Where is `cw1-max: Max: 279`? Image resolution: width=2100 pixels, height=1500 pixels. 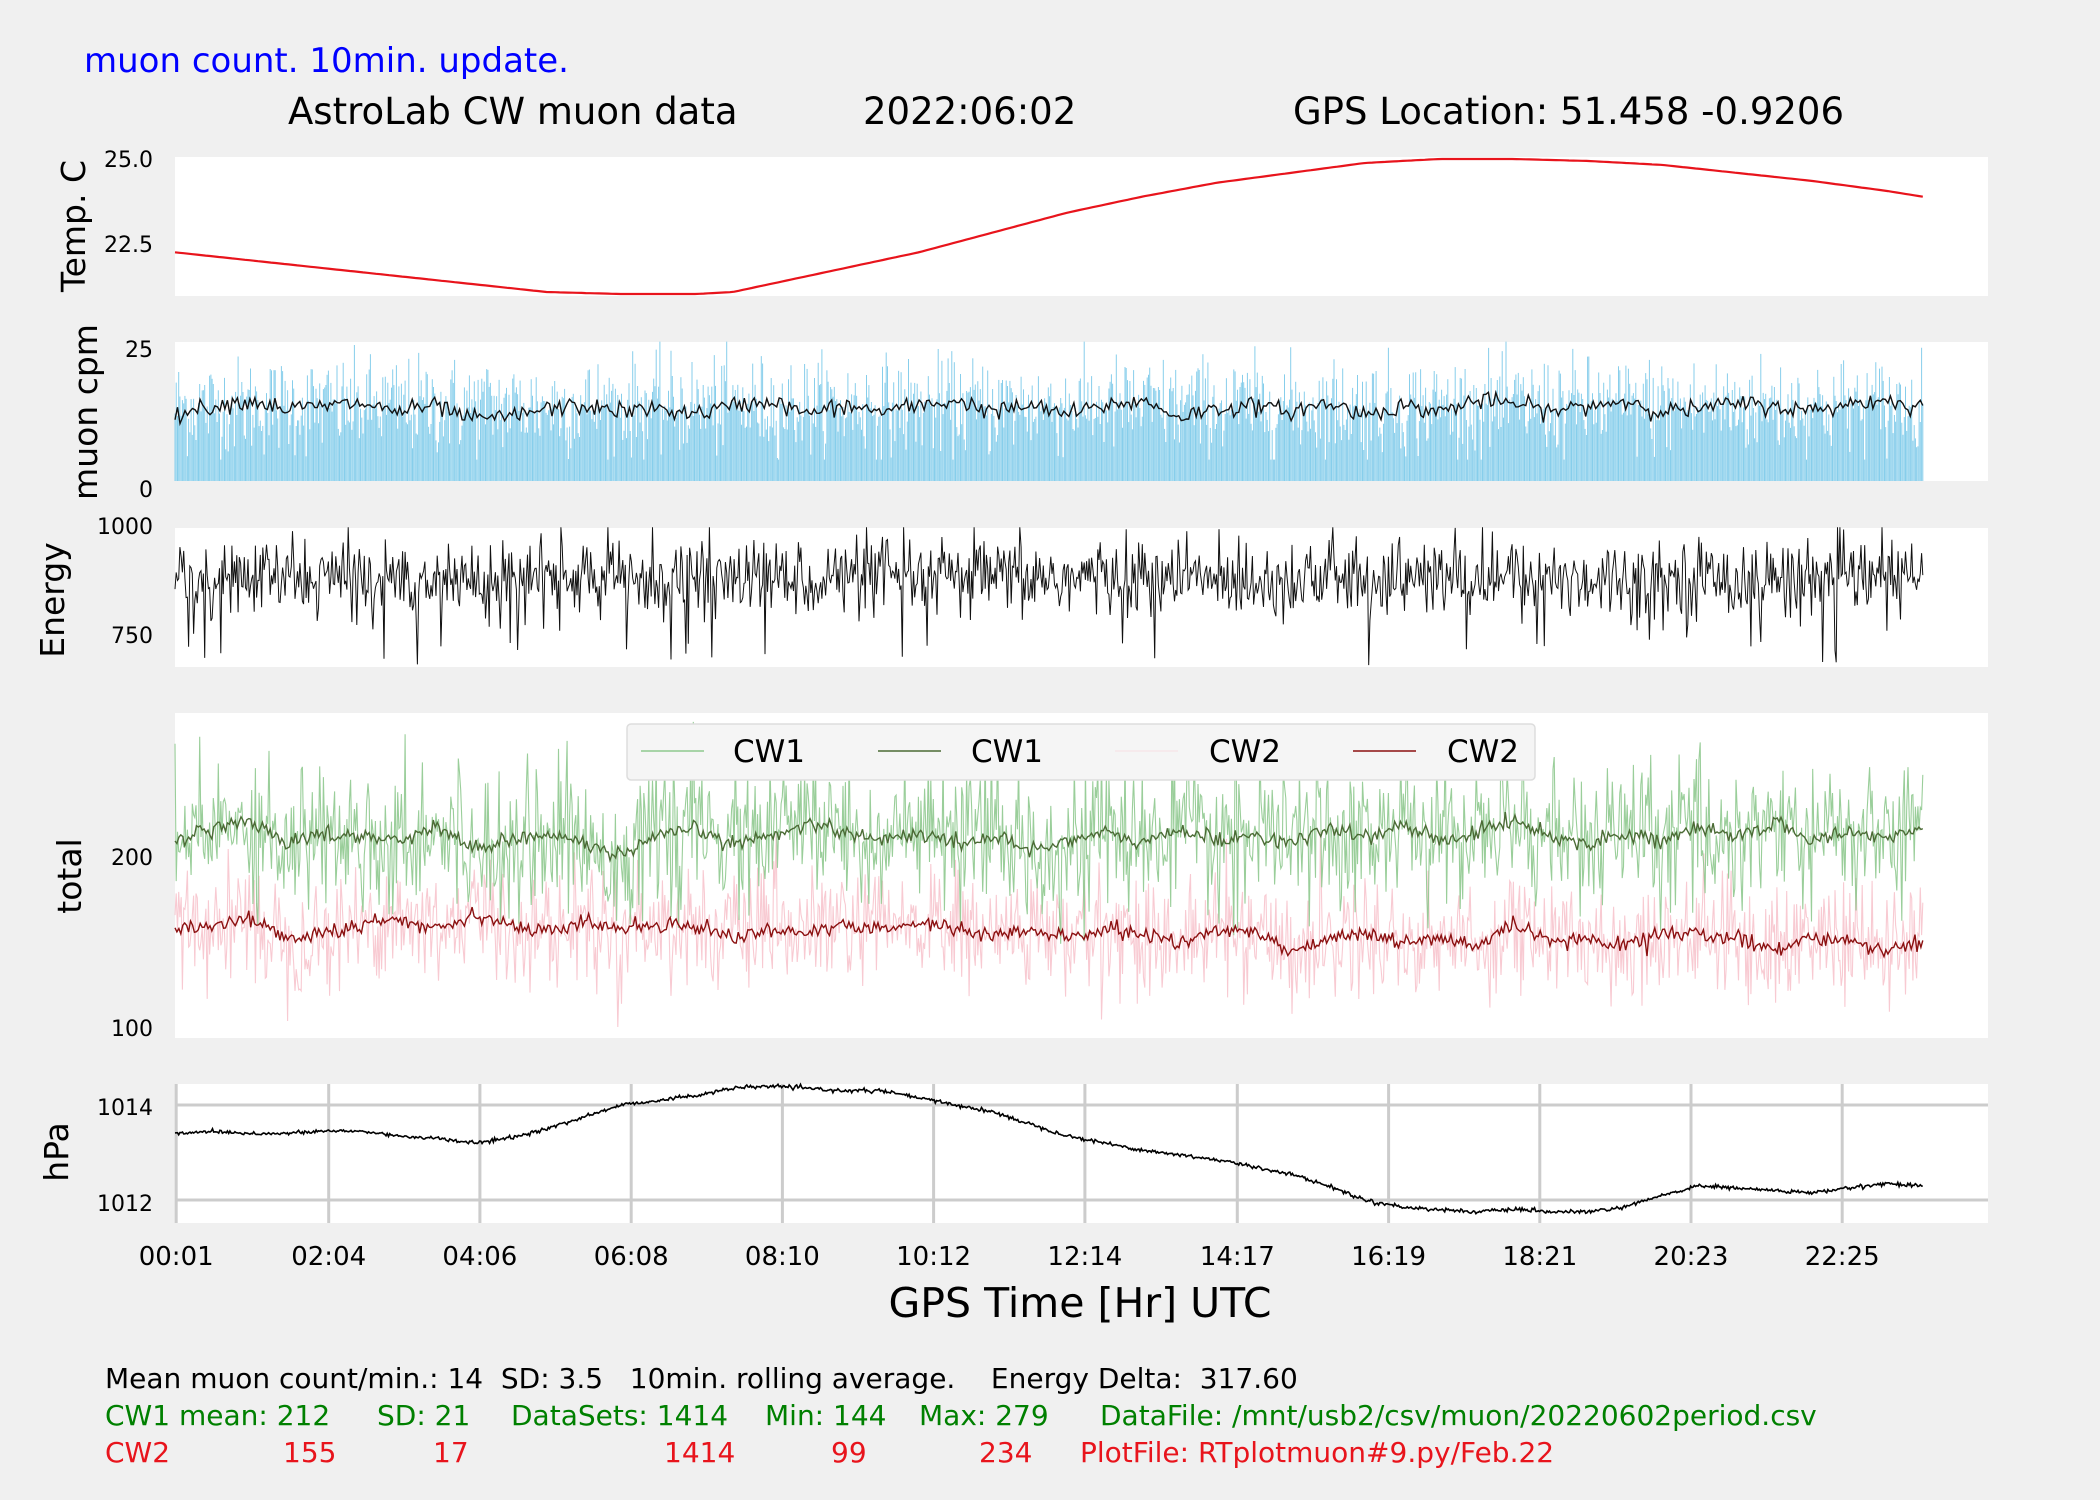 cw1-max: Max: 279 is located at coordinates (984, 1415).